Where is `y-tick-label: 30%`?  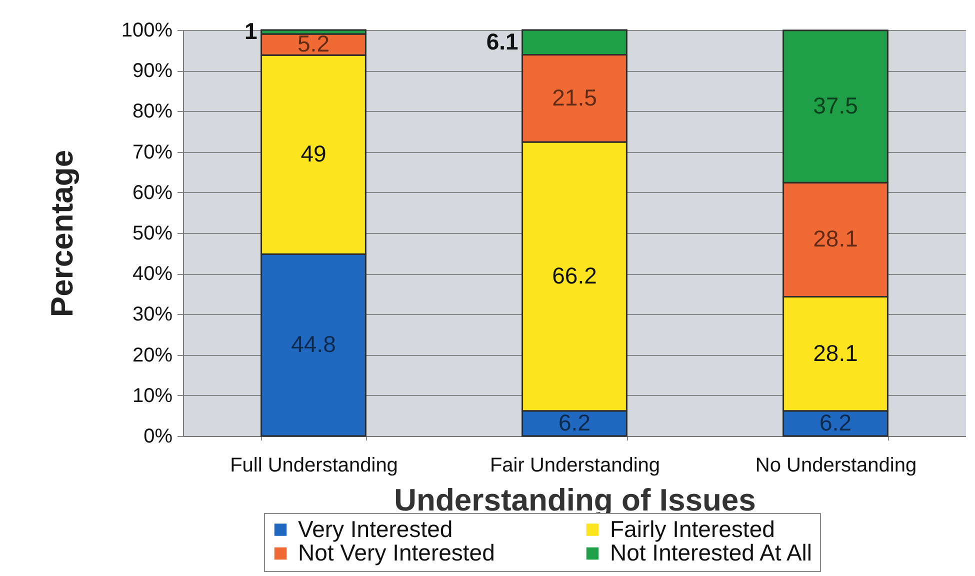
y-tick-label: 30% is located at coordinates (152, 315).